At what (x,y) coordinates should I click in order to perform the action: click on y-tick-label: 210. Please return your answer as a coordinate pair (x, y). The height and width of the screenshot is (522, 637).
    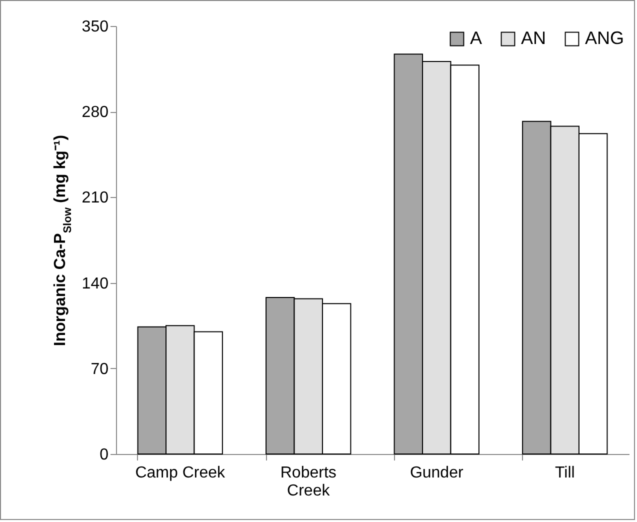
    Looking at the image, I should click on (95, 198).